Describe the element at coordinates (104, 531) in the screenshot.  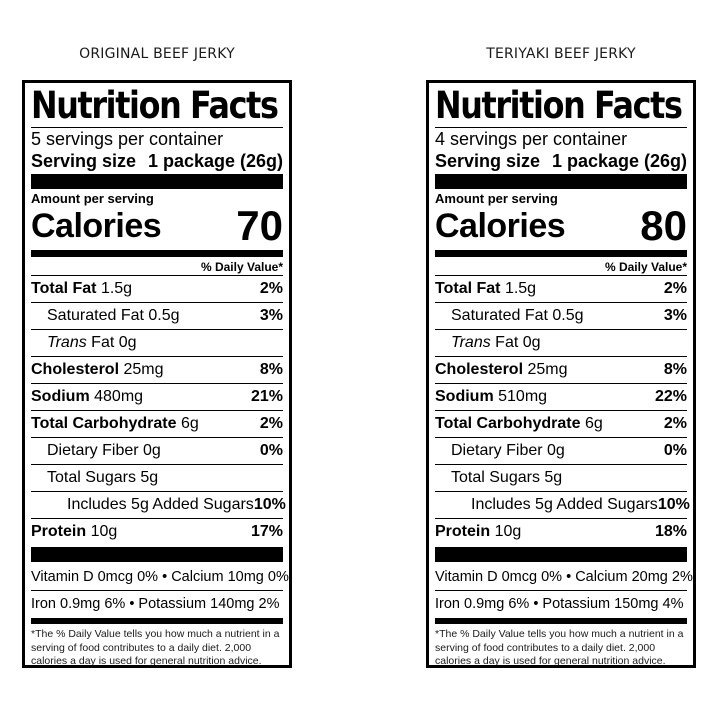
I see `nutrient-amount: 10g` at that location.